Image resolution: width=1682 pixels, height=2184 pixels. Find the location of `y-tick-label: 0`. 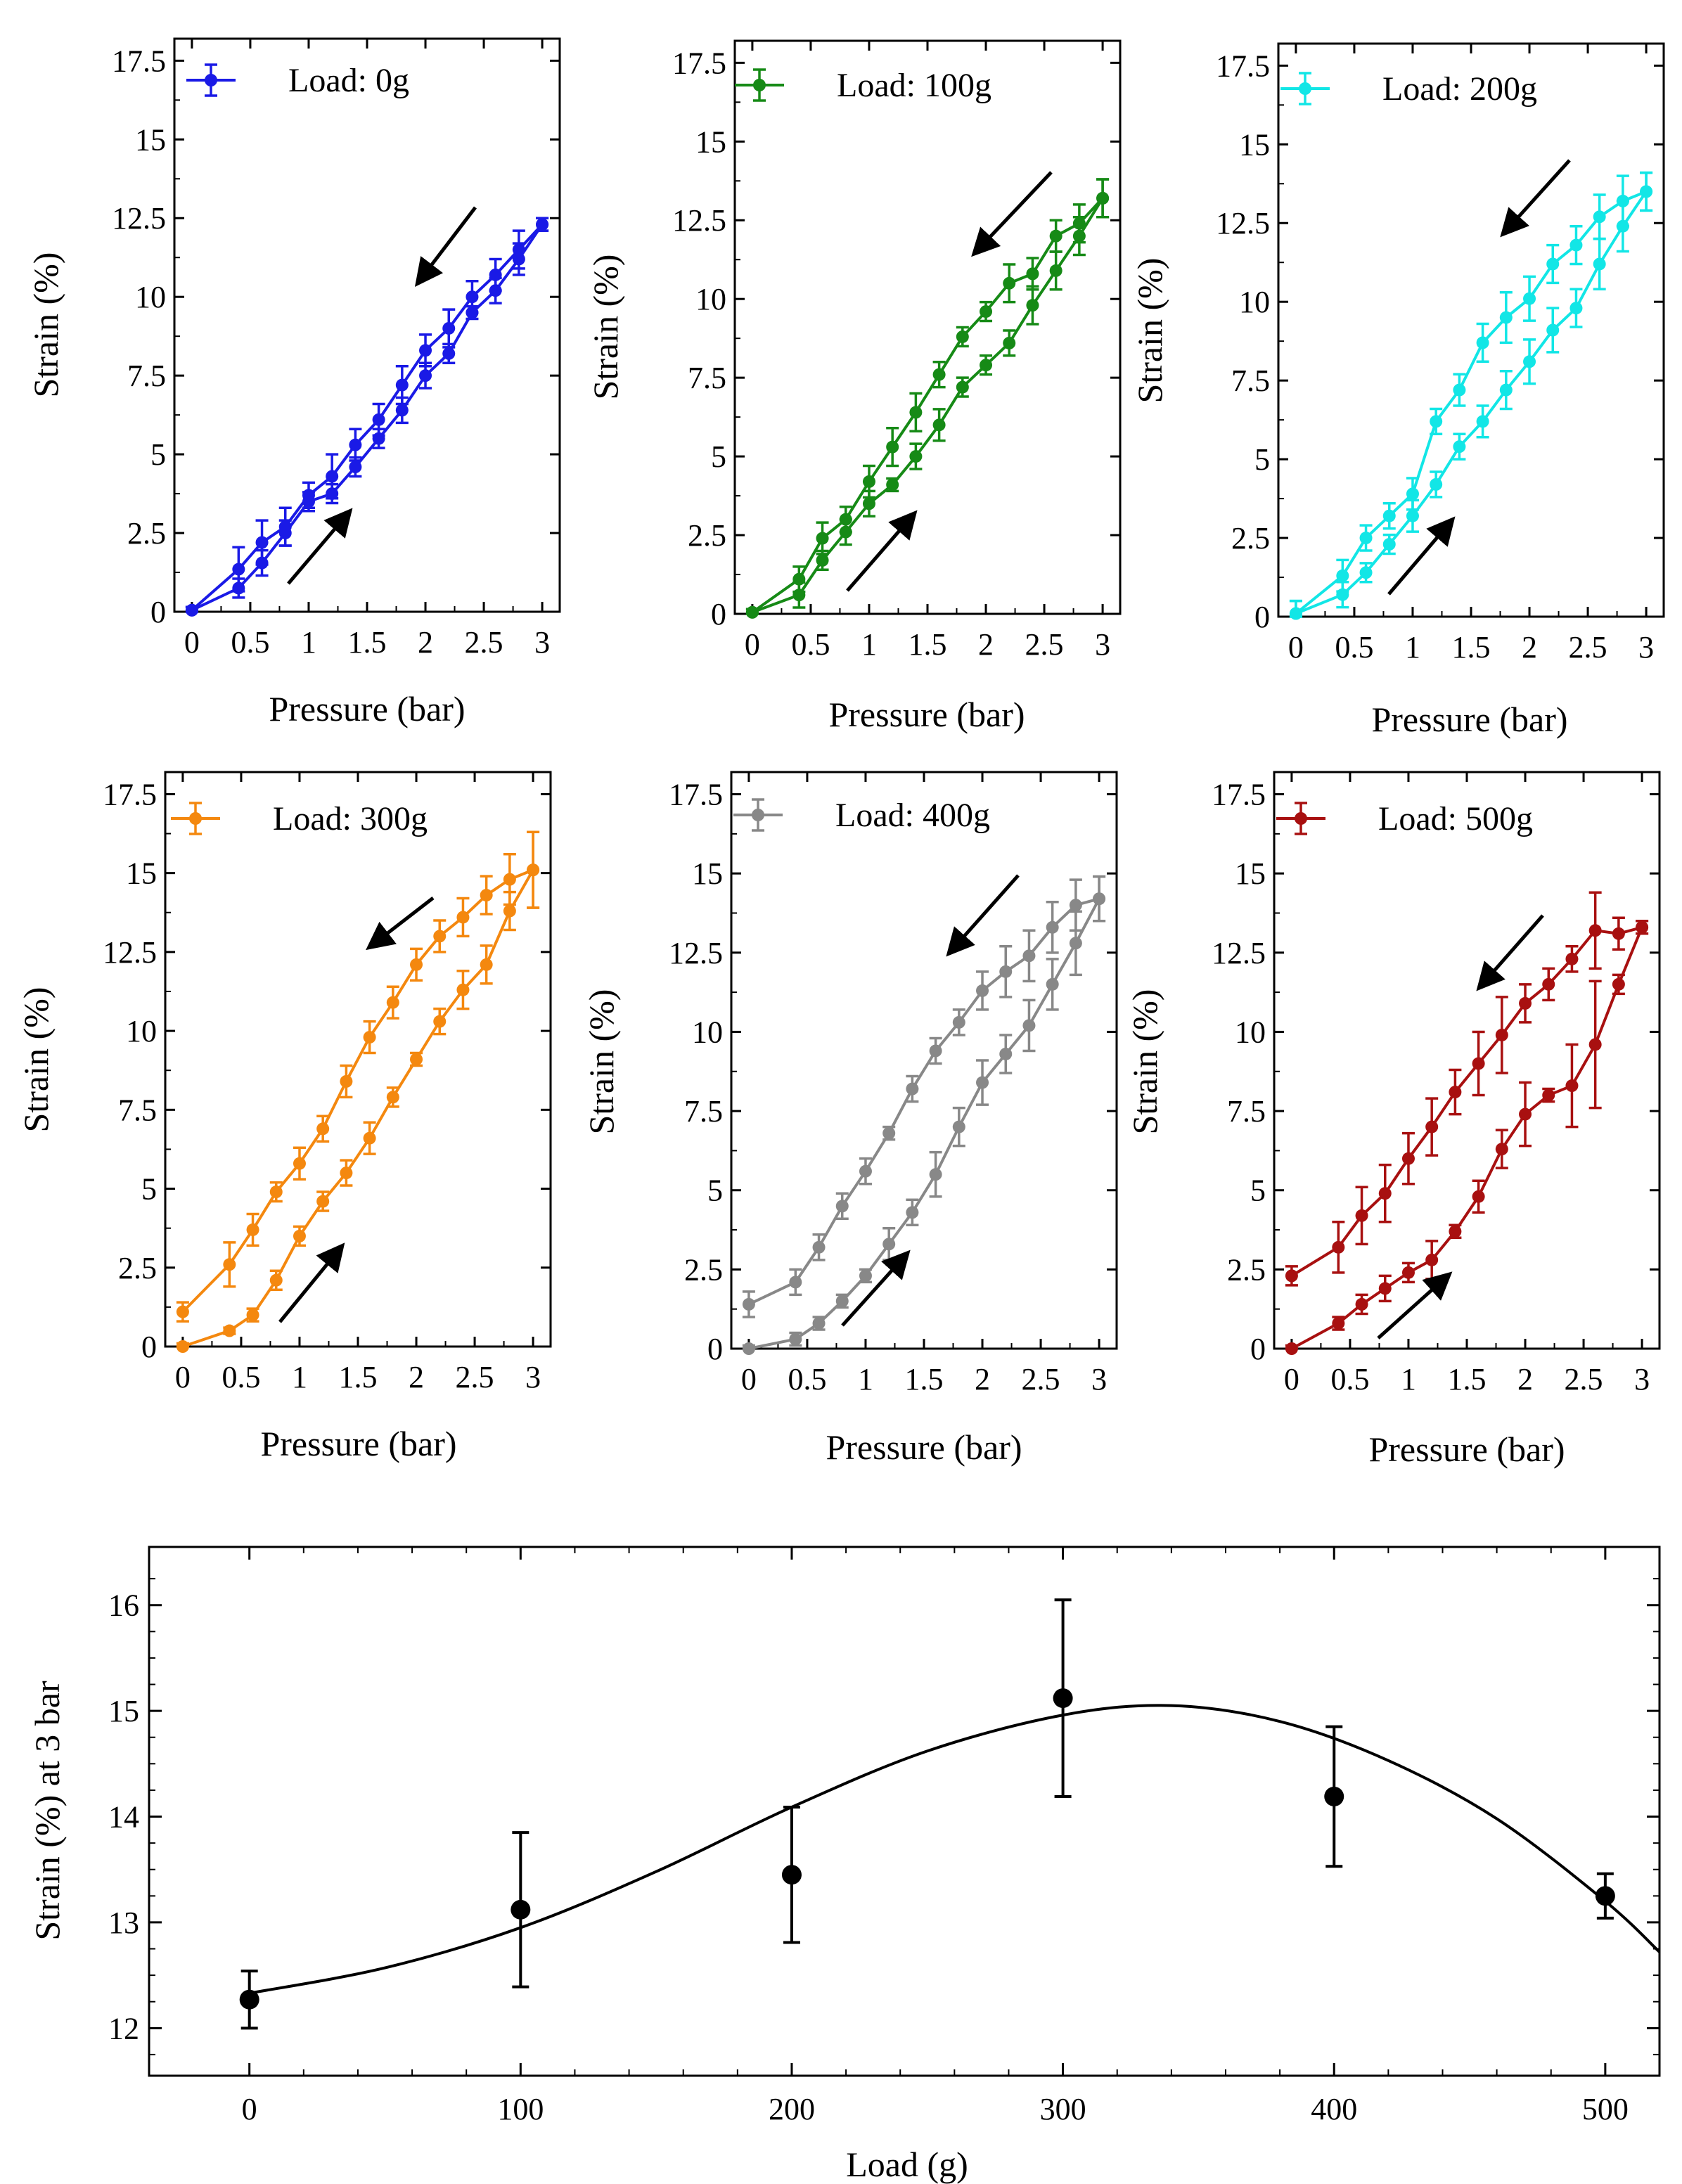

y-tick-label: 0 is located at coordinates (158, 612).